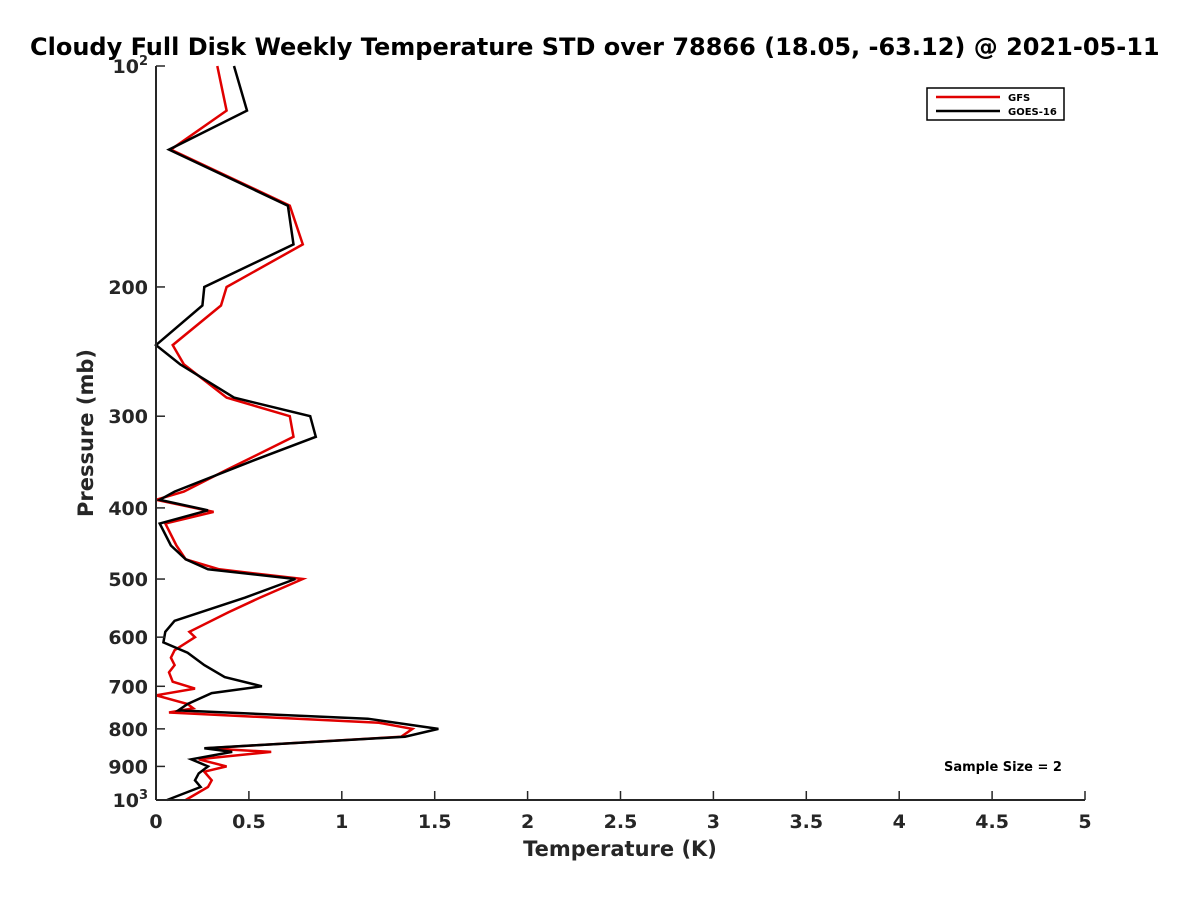  Describe the element at coordinates (1032, 112) in the screenshot. I see `legend-label: GOES-16` at that location.